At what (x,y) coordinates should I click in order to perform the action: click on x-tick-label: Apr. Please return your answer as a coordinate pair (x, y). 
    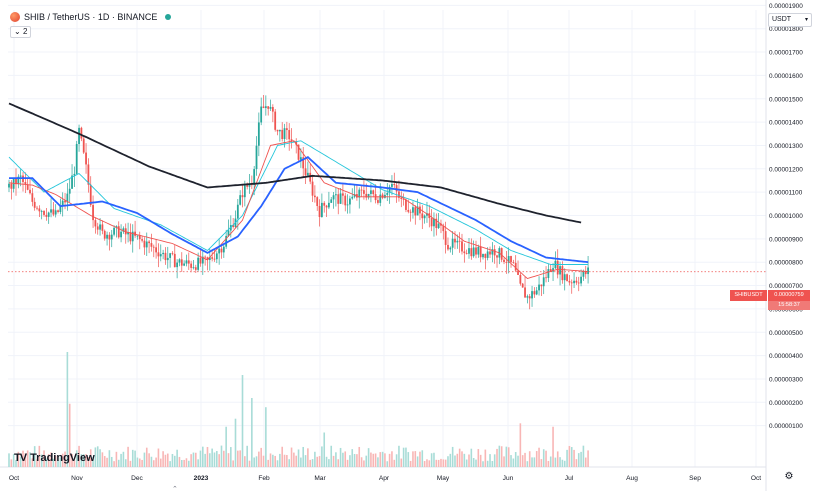
    Looking at the image, I should click on (384, 478).